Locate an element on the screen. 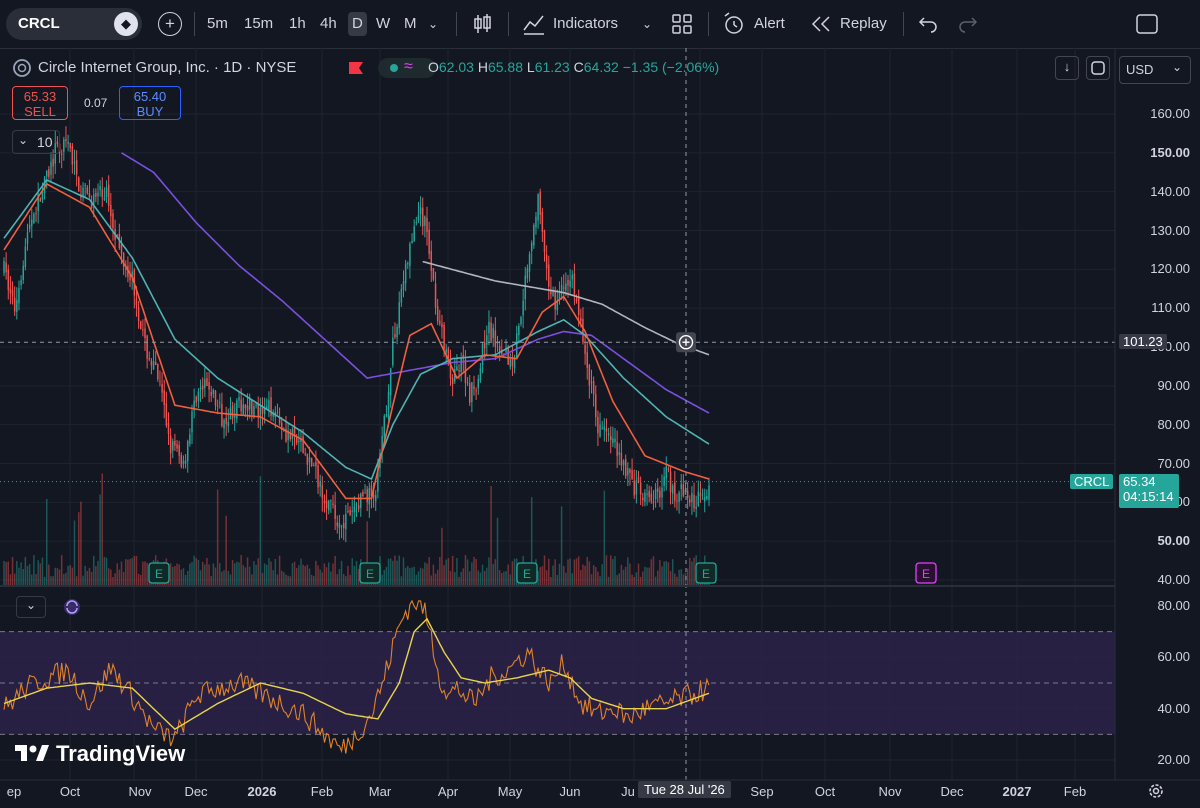 Image resolution: width=1200 pixels, height=808 pixels. price-axis-tick: 120.00 is located at coordinates (1170, 269).